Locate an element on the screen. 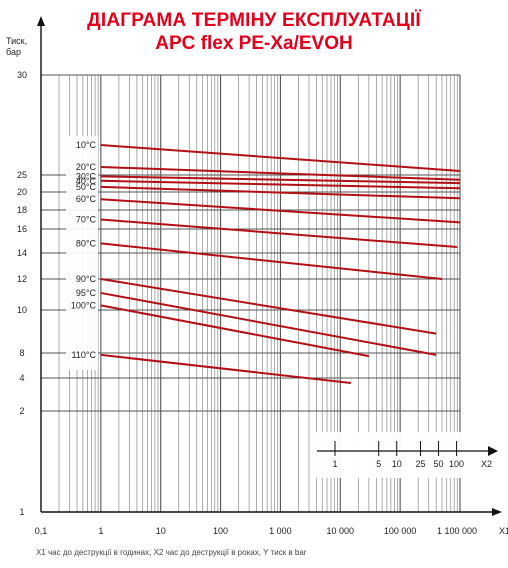  y-tick-label: 18 is located at coordinates (22, 210).